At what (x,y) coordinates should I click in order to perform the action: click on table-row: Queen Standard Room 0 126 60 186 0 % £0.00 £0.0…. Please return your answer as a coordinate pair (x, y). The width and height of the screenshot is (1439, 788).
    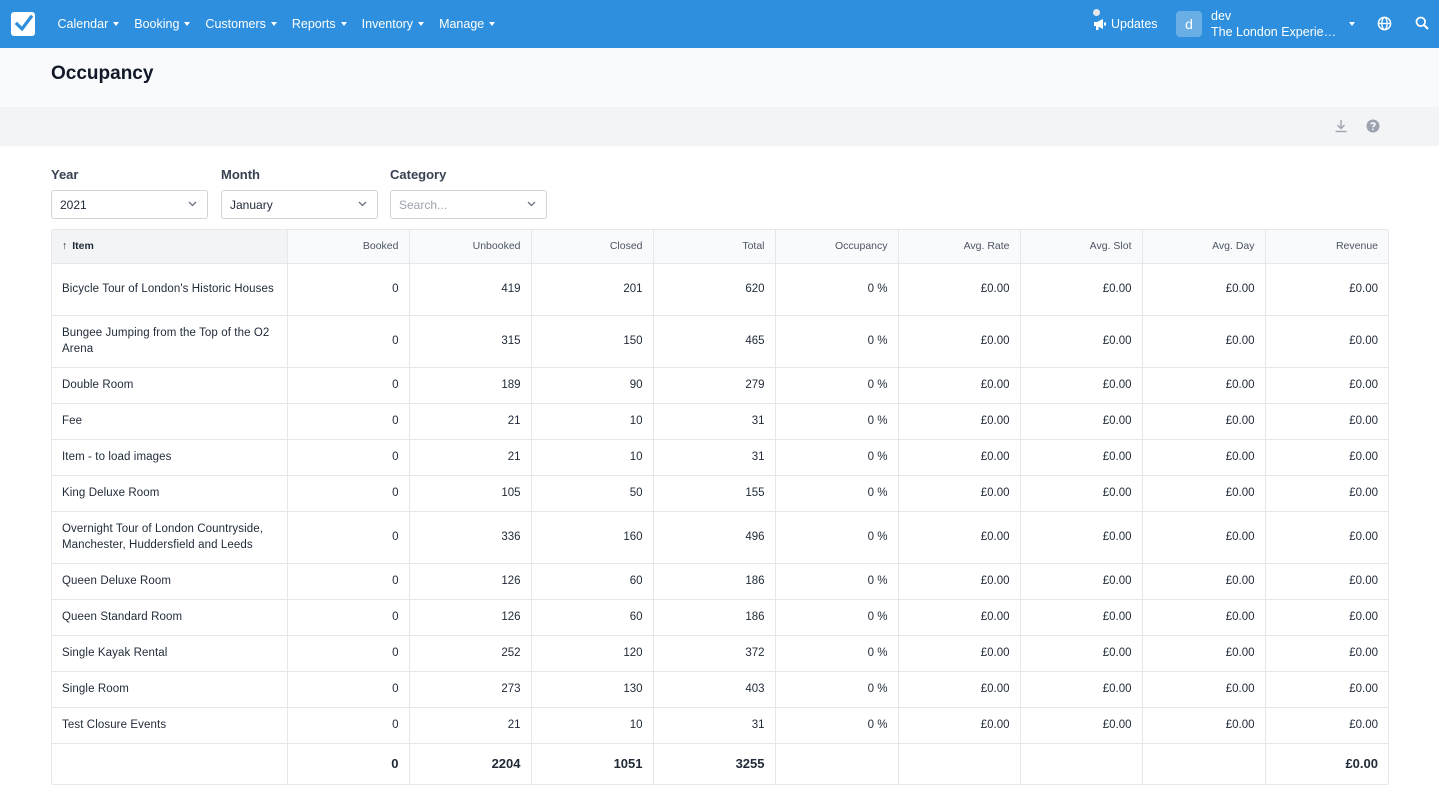
    Looking at the image, I should click on (720, 617).